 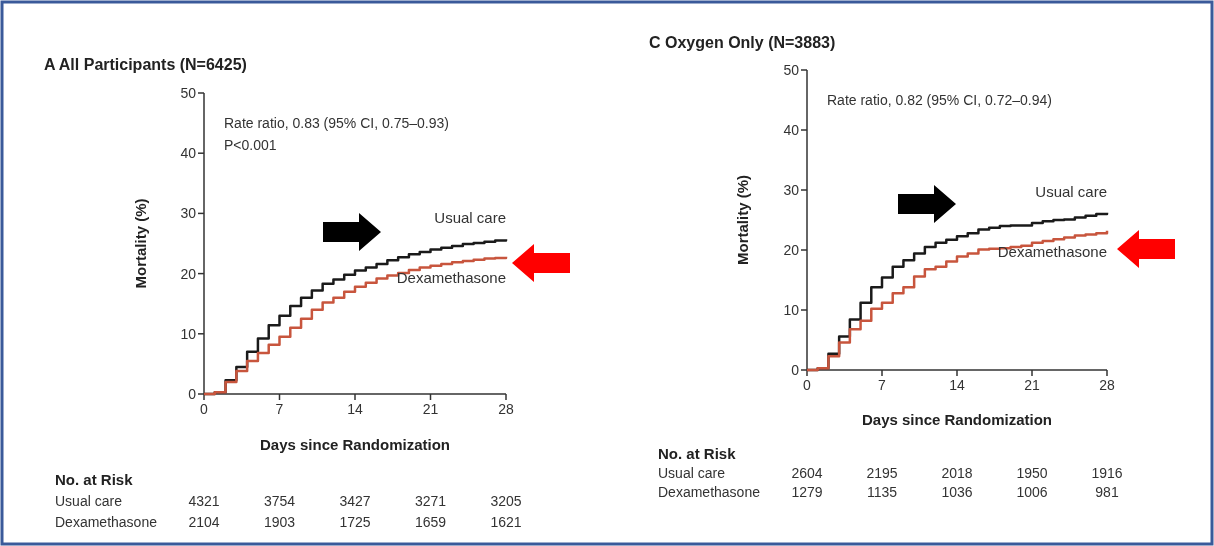 What do you see at coordinates (145, 64) in the screenshot?
I see `chart-title: A All Participants (N=6425)` at bounding box center [145, 64].